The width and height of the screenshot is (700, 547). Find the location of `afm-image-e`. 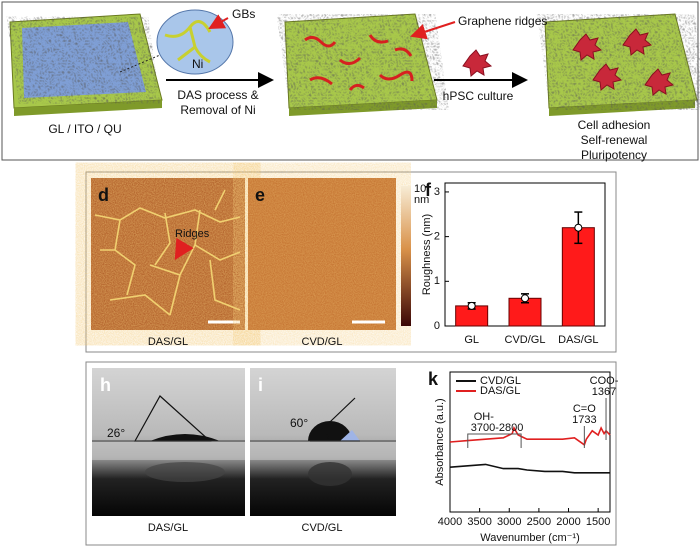

afm-image-e is located at coordinates (322, 254).